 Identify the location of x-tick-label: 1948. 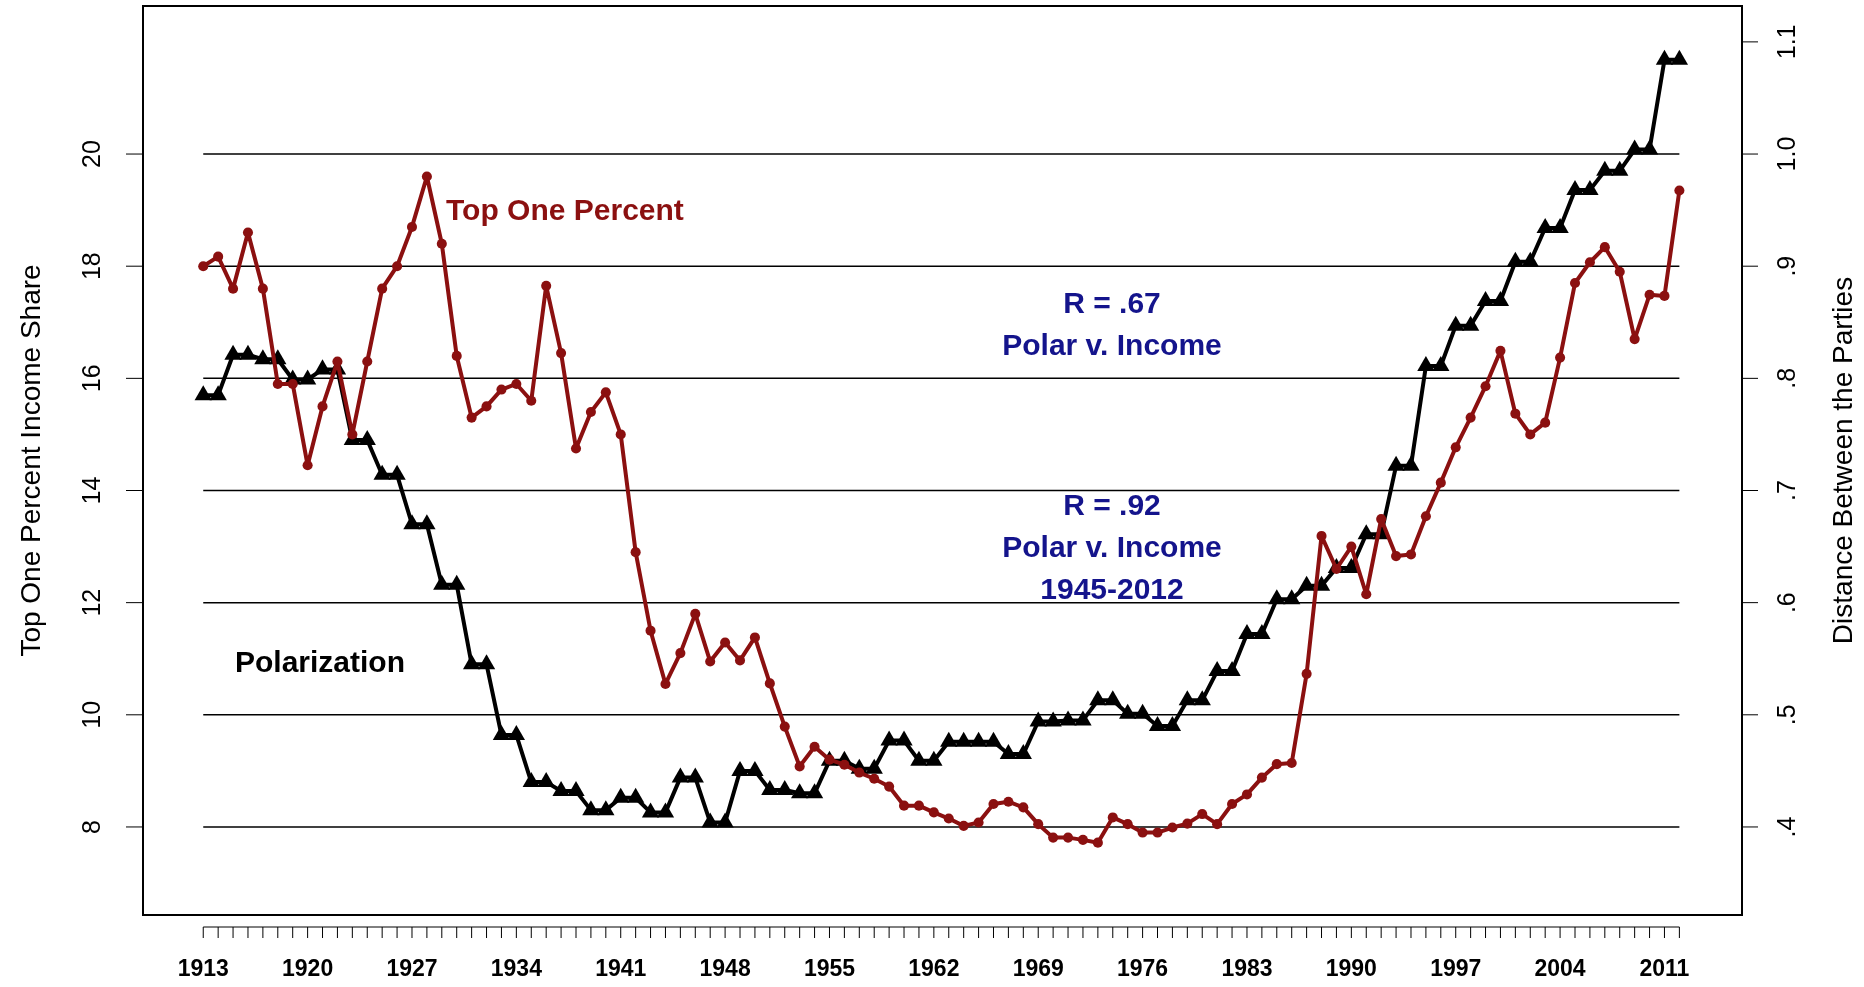
(725, 968).